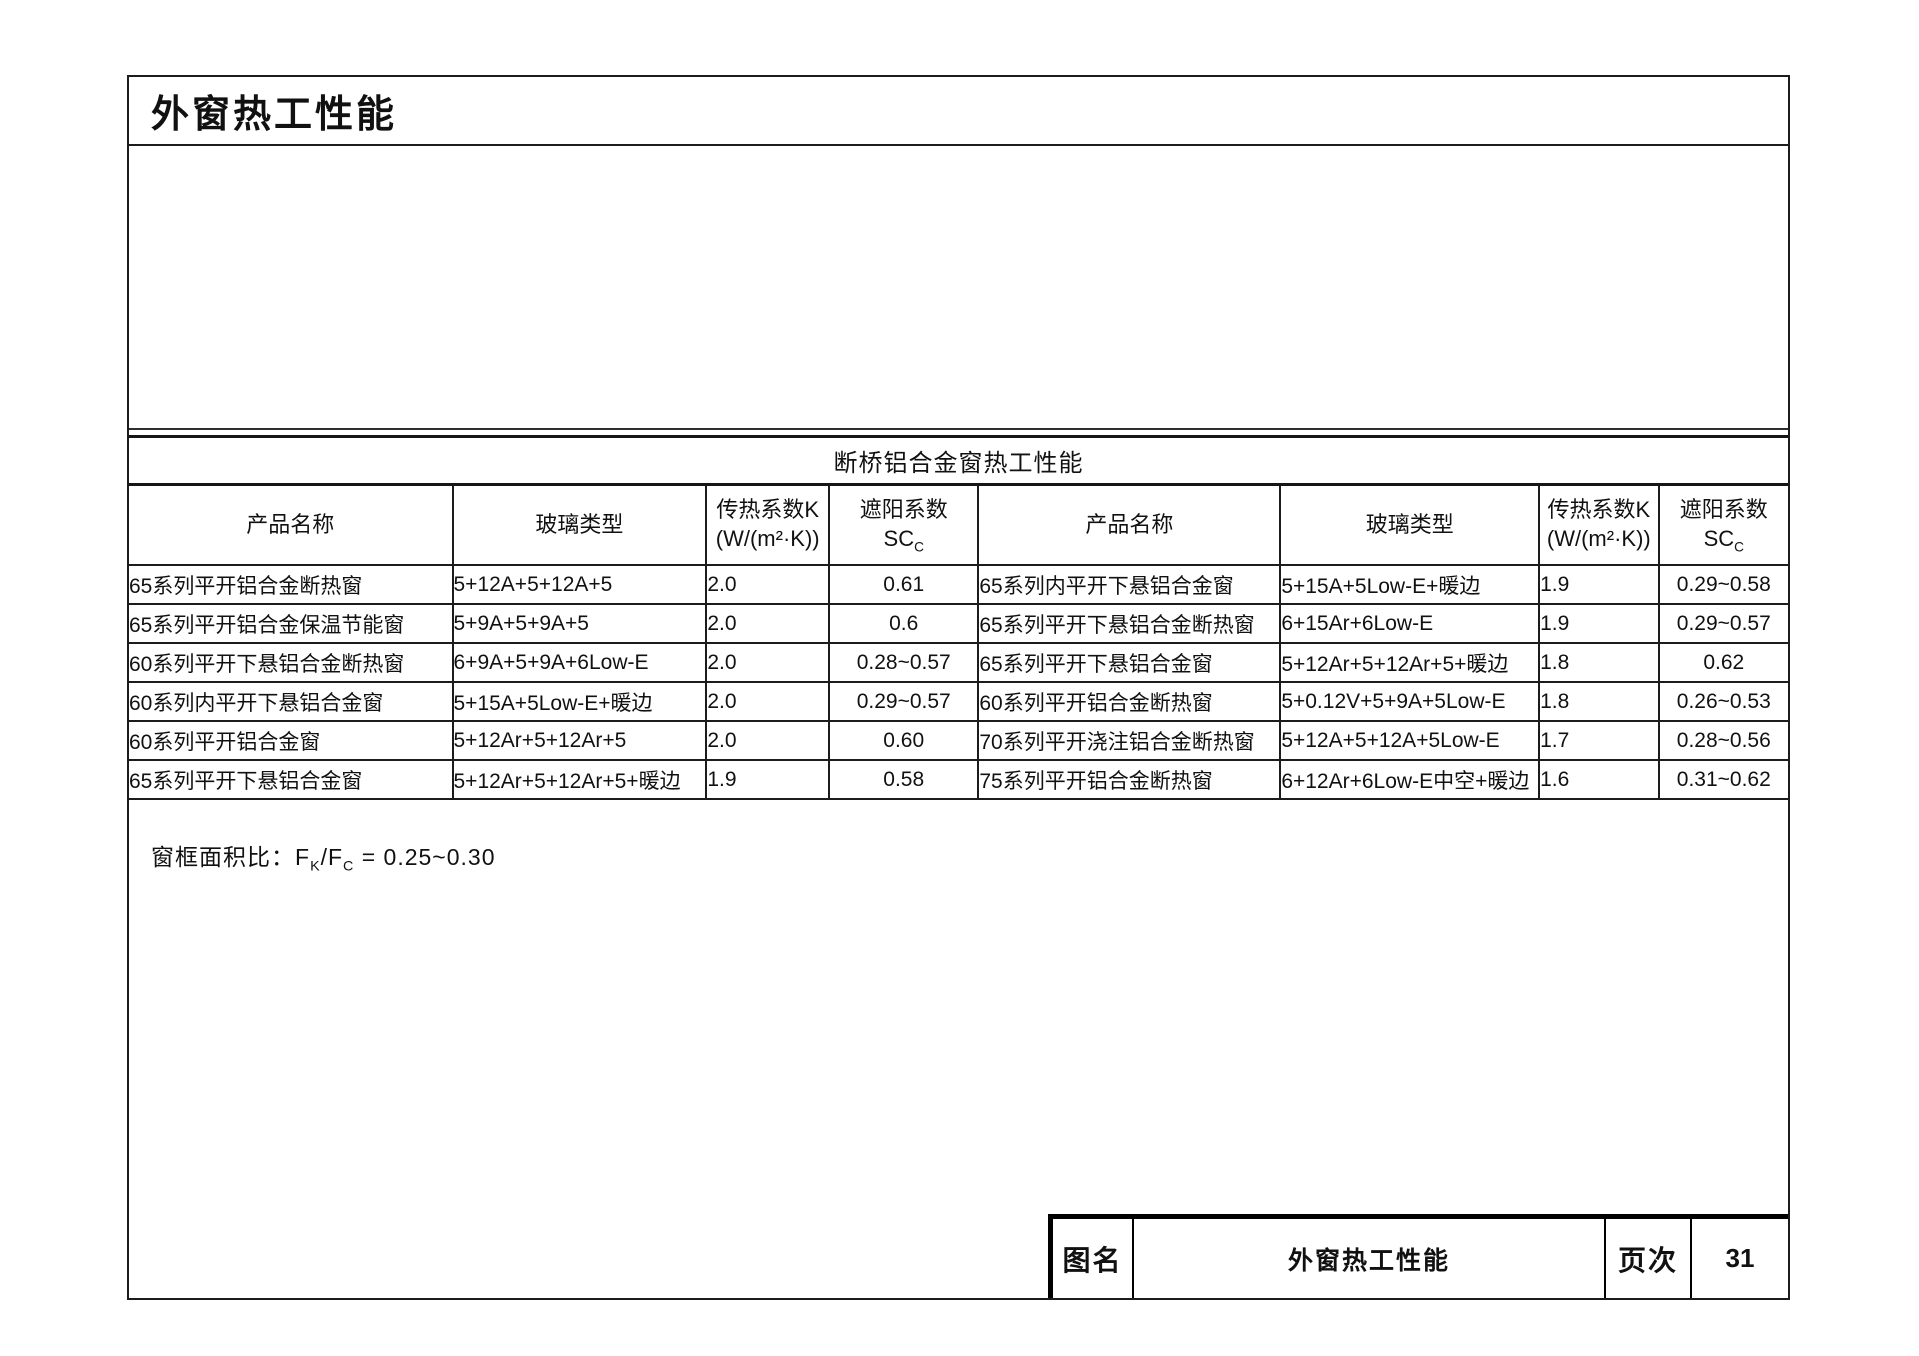  I want to click on page-title: 外窗热工性能, so click(958, 111).